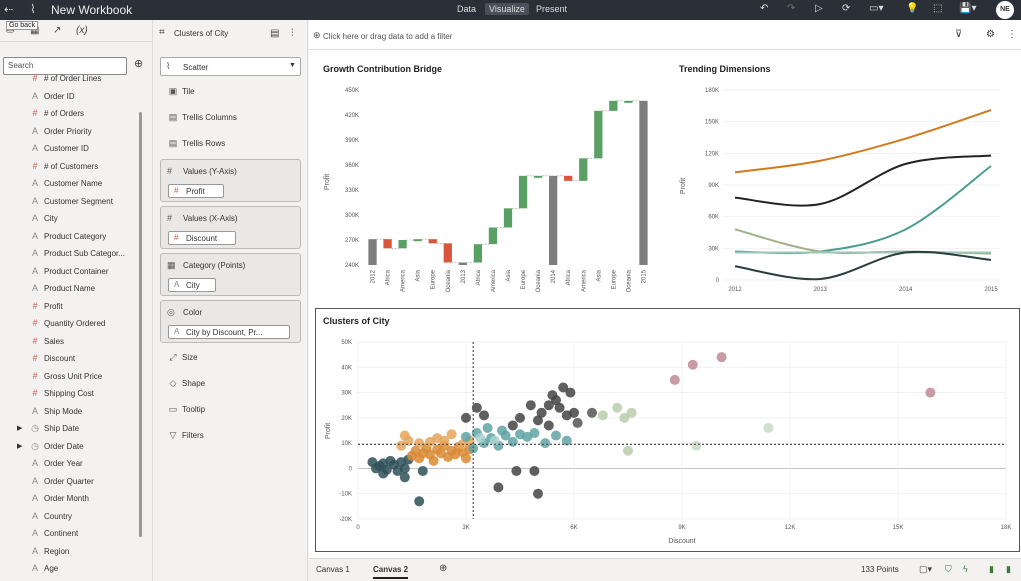 The width and height of the screenshot is (1021, 581). What do you see at coordinates (1005, 10) in the screenshot?
I see `user-avatar: NE` at bounding box center [1005, 10].